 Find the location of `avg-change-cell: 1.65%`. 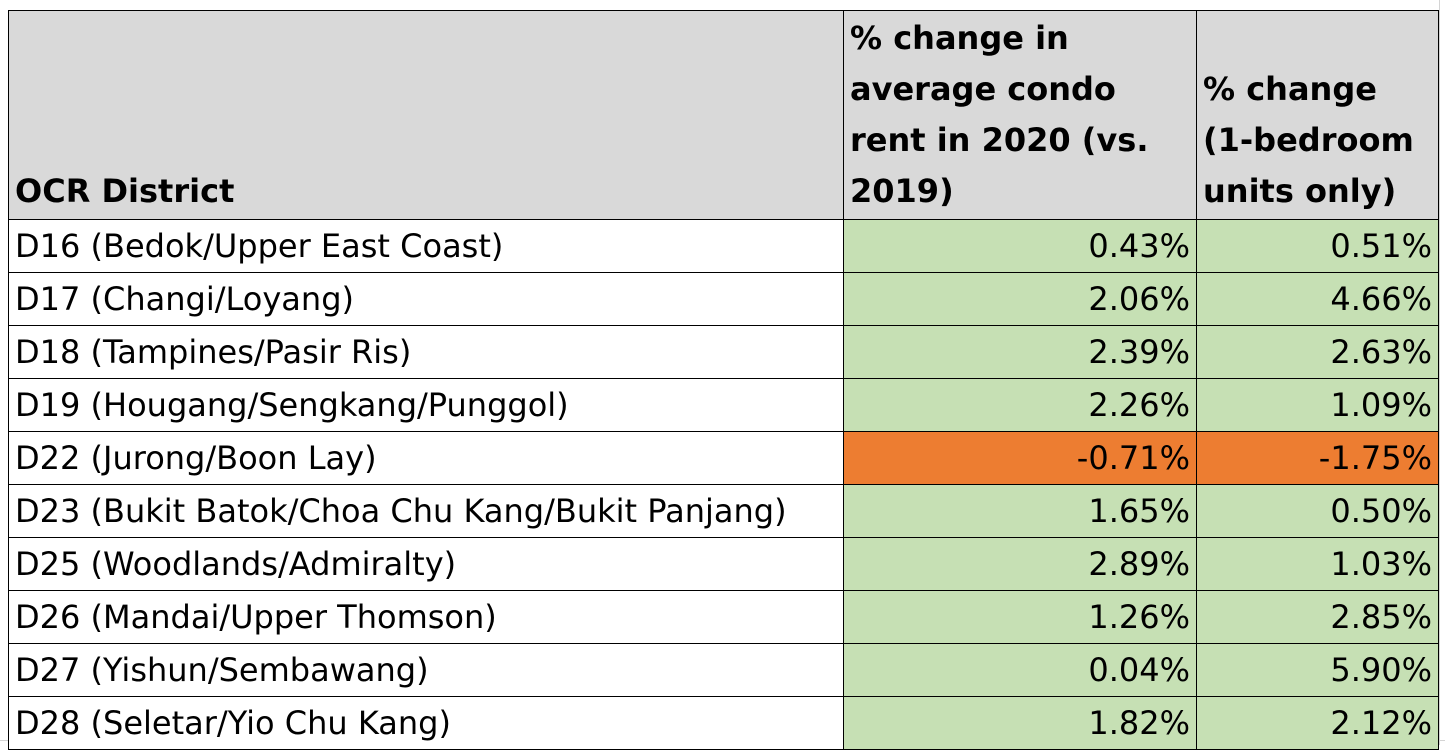

avg-change-cell: 1.65% is located at coordinates (1020, 511).